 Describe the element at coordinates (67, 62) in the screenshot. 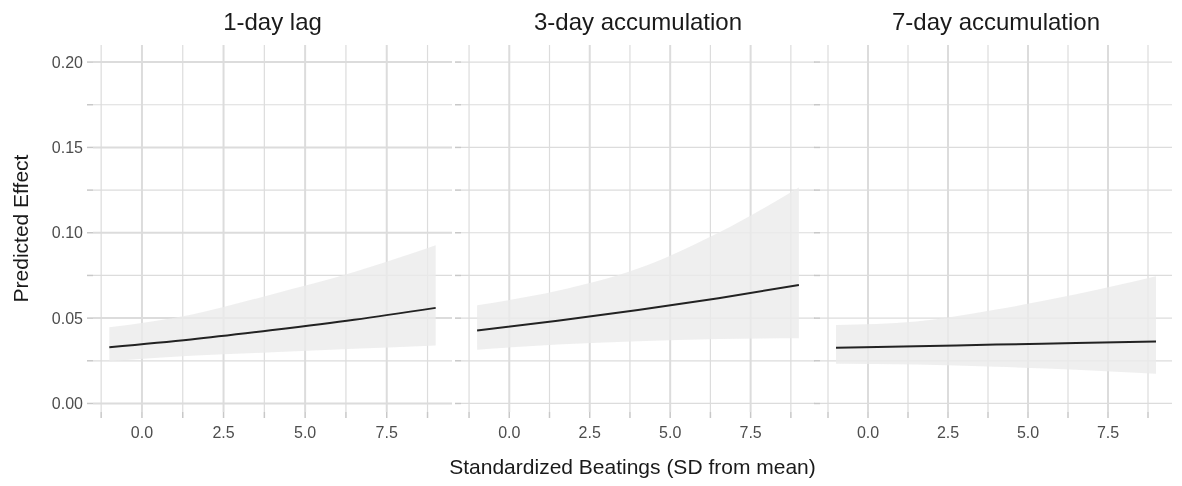

I see `y-tick-label: 0.20` at that location.